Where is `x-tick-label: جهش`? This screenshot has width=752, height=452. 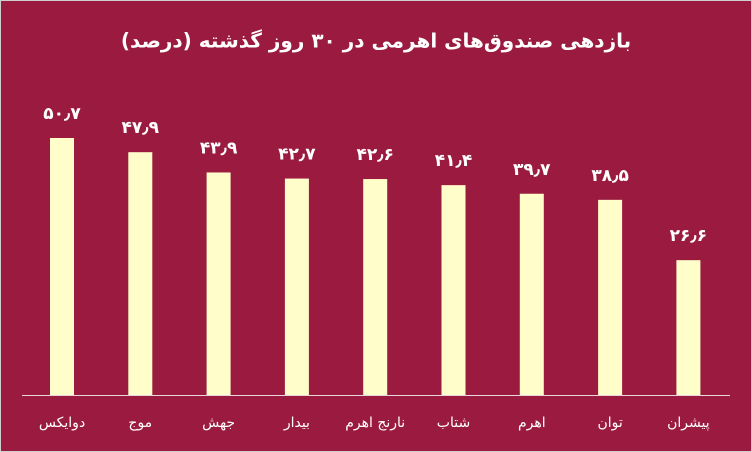
x-tick-label: جهش is located at coordinates (218, 423).